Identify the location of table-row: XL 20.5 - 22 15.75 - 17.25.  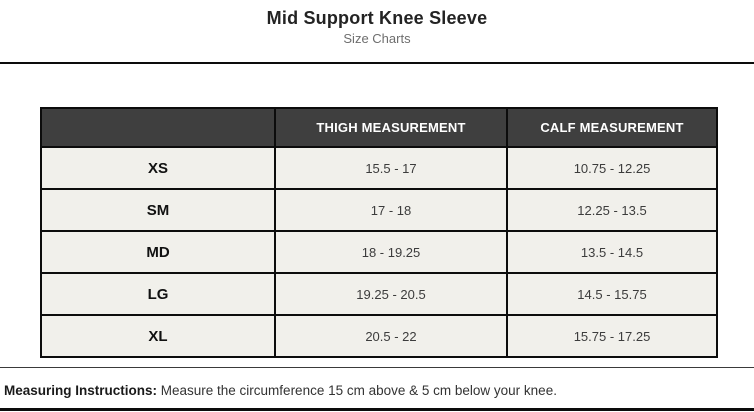
(379, 336).